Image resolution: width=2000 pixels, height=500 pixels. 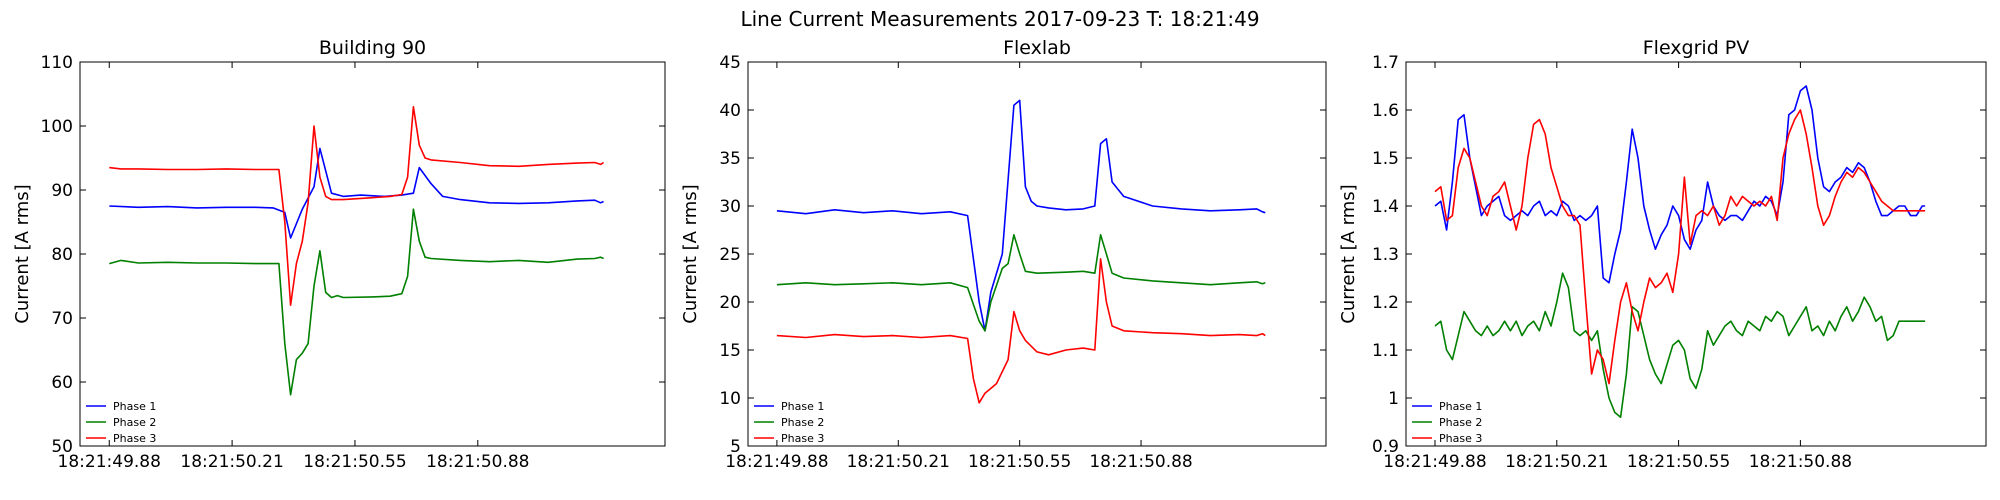 What do you see at coordinates (1393, 399) in the screenshot?
I see `y-tick-label: 1` at bounding box center [1393, 399].